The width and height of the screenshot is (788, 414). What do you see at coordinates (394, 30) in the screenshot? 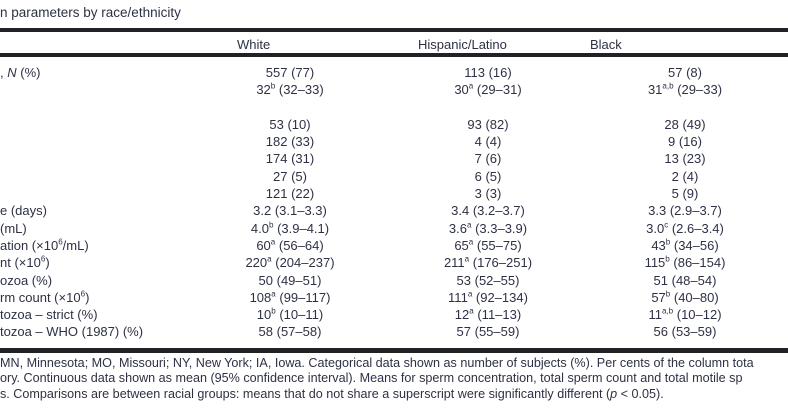
I see `top-rule` at bounding box center [394, 30].